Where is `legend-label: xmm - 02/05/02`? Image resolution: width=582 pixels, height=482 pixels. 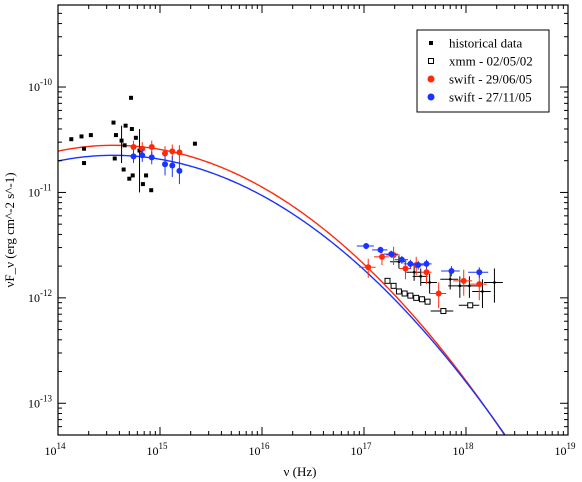 legend-label: xmm - 02/05/02 is located at coordinates (491, 61).